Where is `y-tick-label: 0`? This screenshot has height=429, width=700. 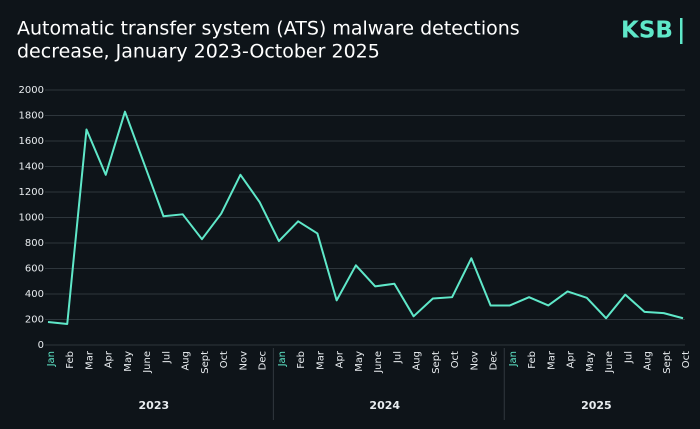 y-tick-label: 0 is located at coordinates (41, 345).